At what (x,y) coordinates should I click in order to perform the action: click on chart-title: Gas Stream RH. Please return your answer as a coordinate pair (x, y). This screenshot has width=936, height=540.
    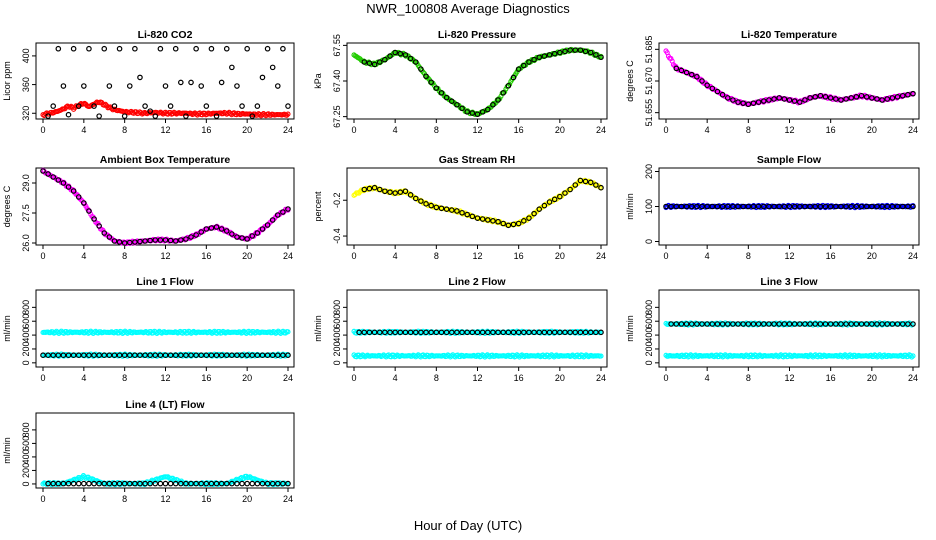
    Looking at the image, I should click on (477, 160).